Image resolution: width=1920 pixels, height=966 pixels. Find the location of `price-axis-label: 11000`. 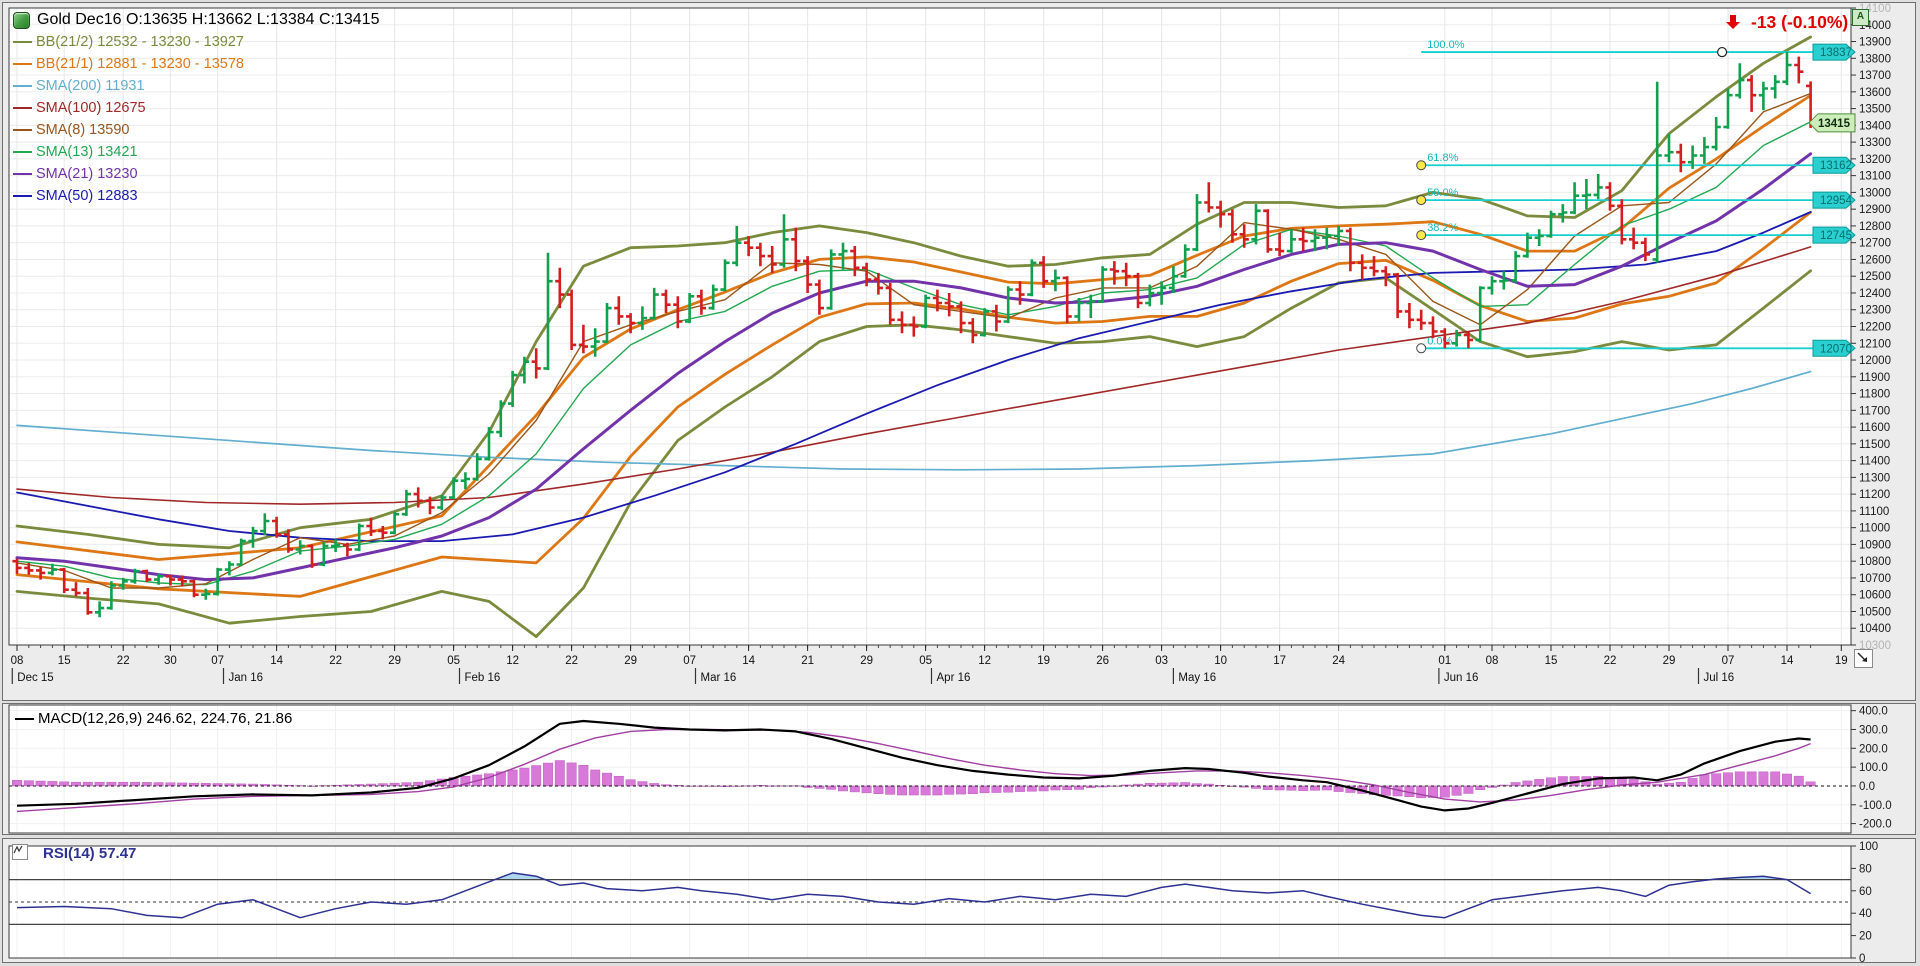

price-axis-label: 11000 is located at coordinates (1874, 529).